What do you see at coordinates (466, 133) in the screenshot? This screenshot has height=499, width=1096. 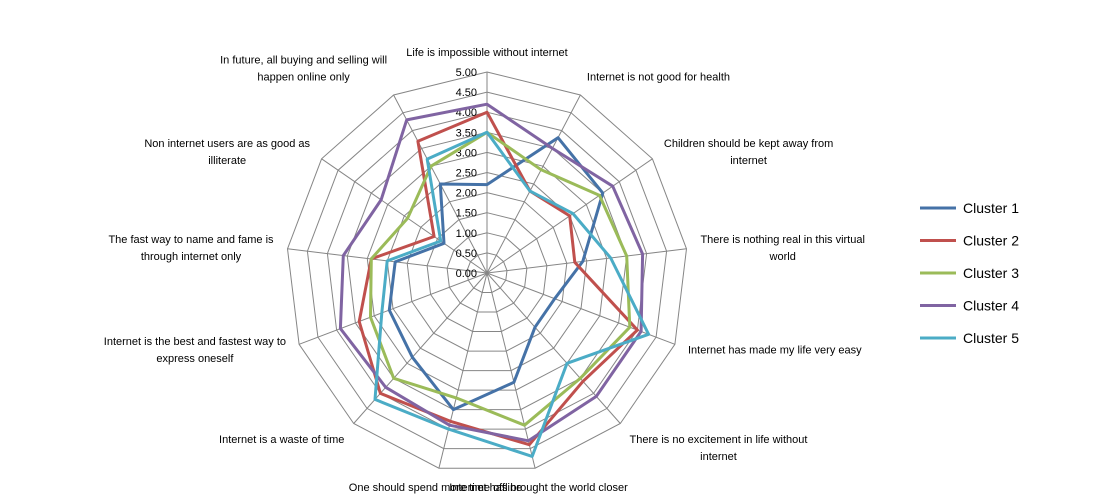 I see `tick-label: 3.50` at bounding box center [466, 133].